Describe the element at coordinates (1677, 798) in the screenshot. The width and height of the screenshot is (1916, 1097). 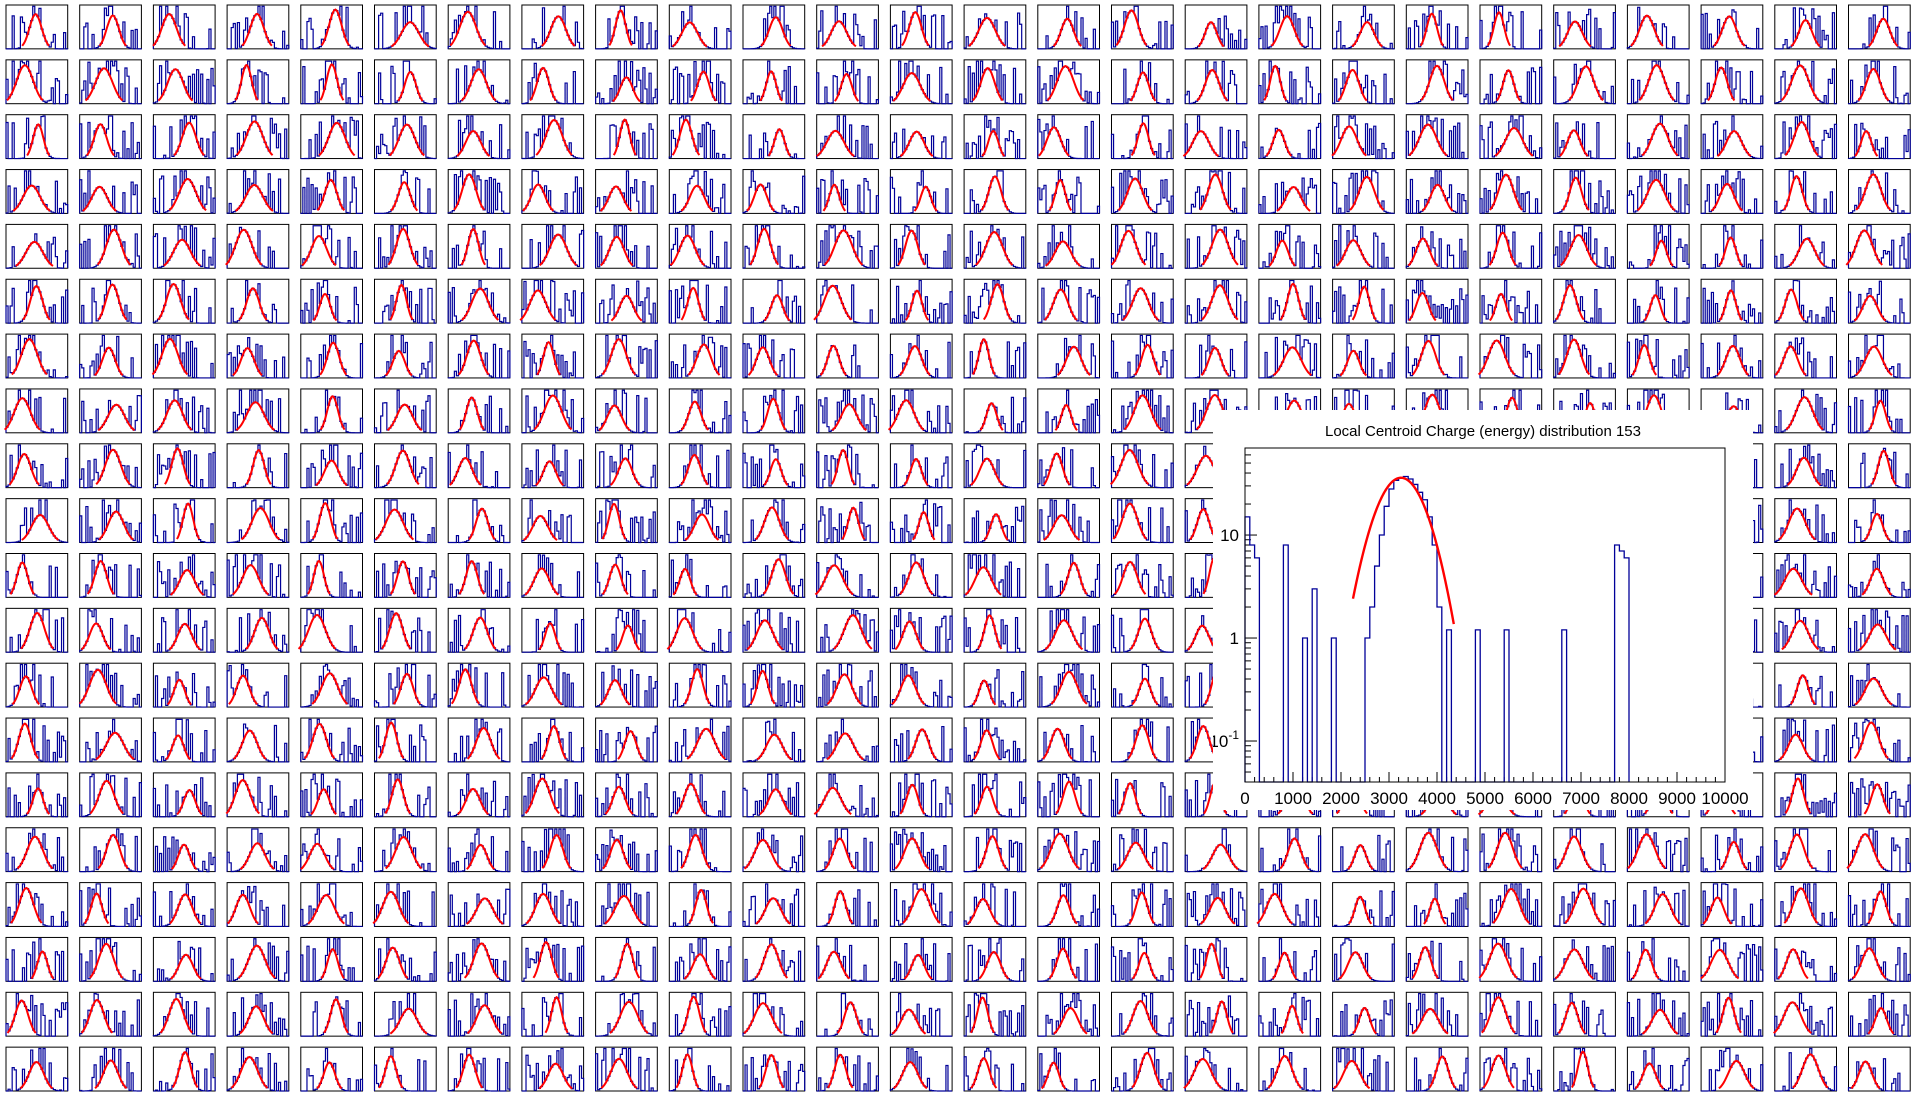
I see `x-tick-label: 9000` at that location.